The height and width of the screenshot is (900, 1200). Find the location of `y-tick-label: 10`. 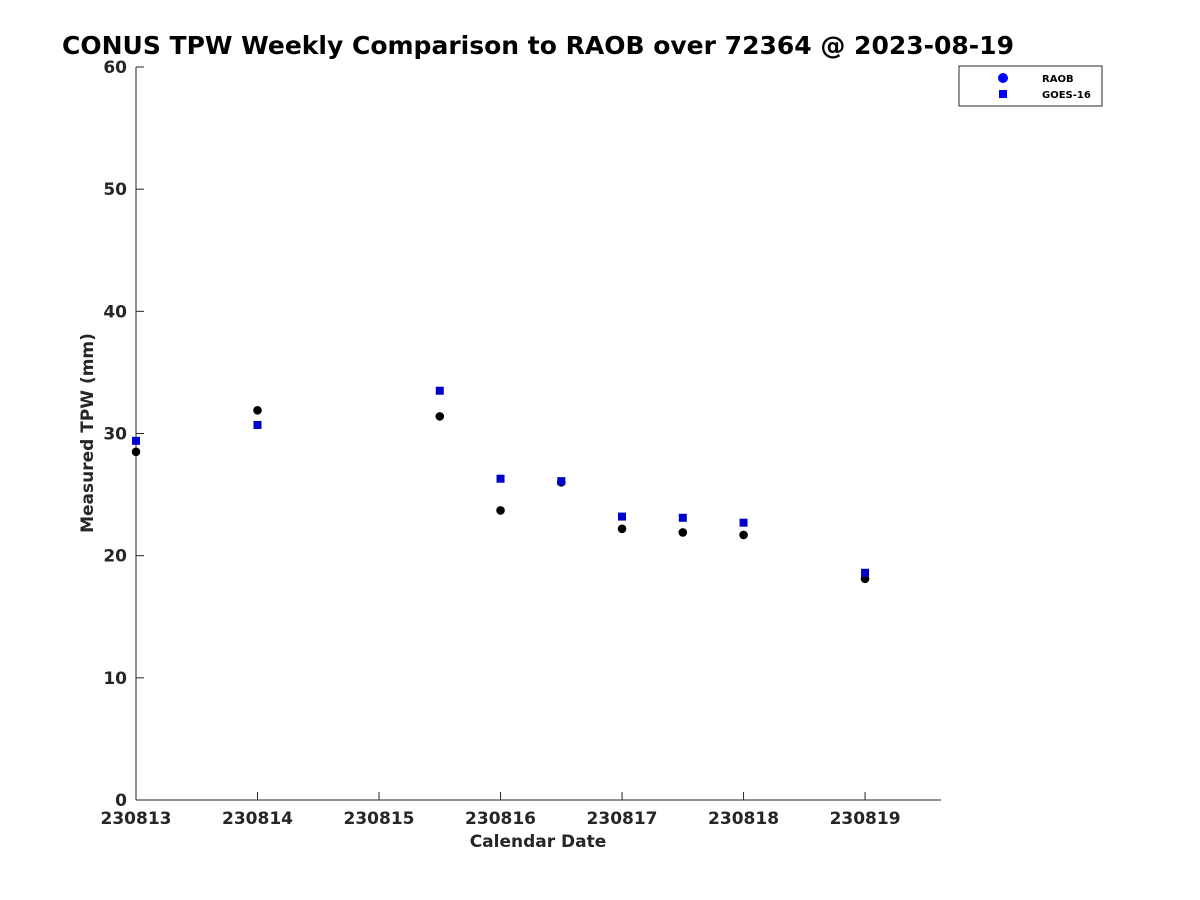

y-tick-label: 10 is located at coordinates (115, 679).